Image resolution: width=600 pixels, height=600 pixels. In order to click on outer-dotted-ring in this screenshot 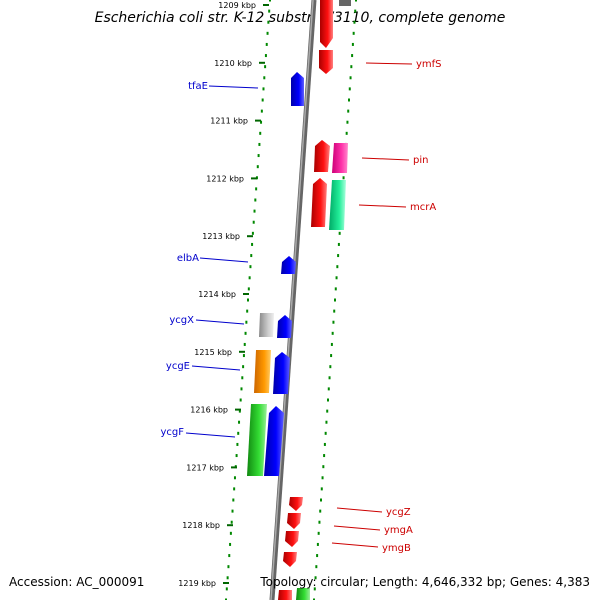, I will do `click(335, 300)`.